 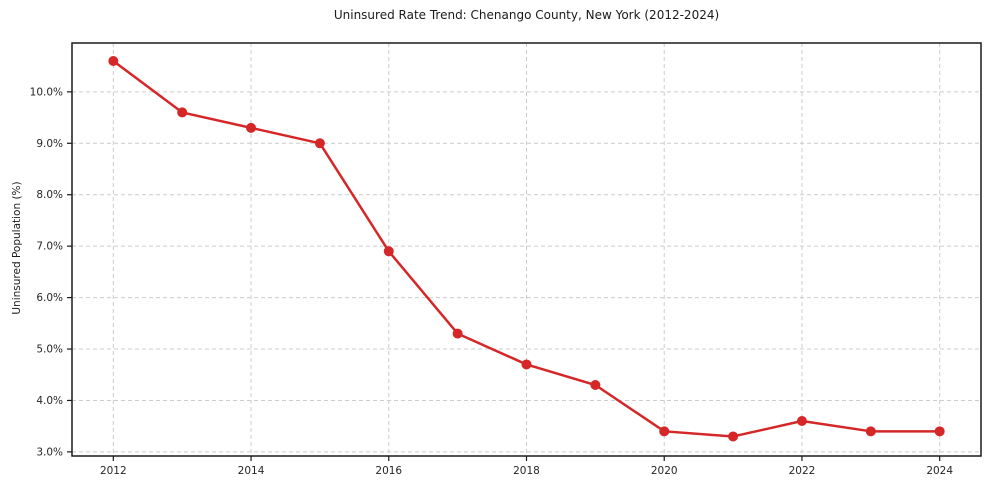 What do you see at coordinates (49, 452) in the screenshot?
I see `y-tick-label: 3.0%` at bounding box center [49, 452].